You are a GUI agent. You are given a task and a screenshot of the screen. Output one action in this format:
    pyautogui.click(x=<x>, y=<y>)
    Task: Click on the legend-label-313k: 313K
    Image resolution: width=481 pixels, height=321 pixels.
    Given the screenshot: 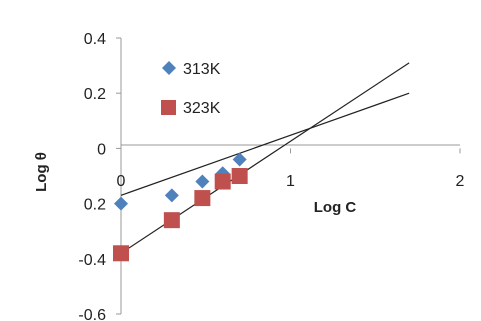 What is the action you would take?
    pyautogui.click(x=202, y=69)
    